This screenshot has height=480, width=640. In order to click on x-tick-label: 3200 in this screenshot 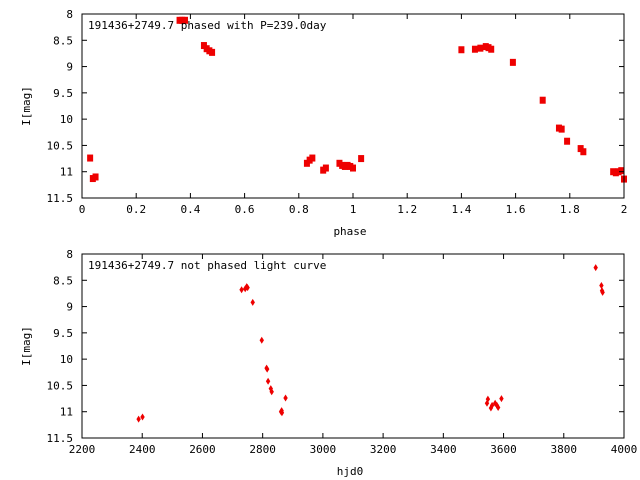, I will do `click(383, 449)`.